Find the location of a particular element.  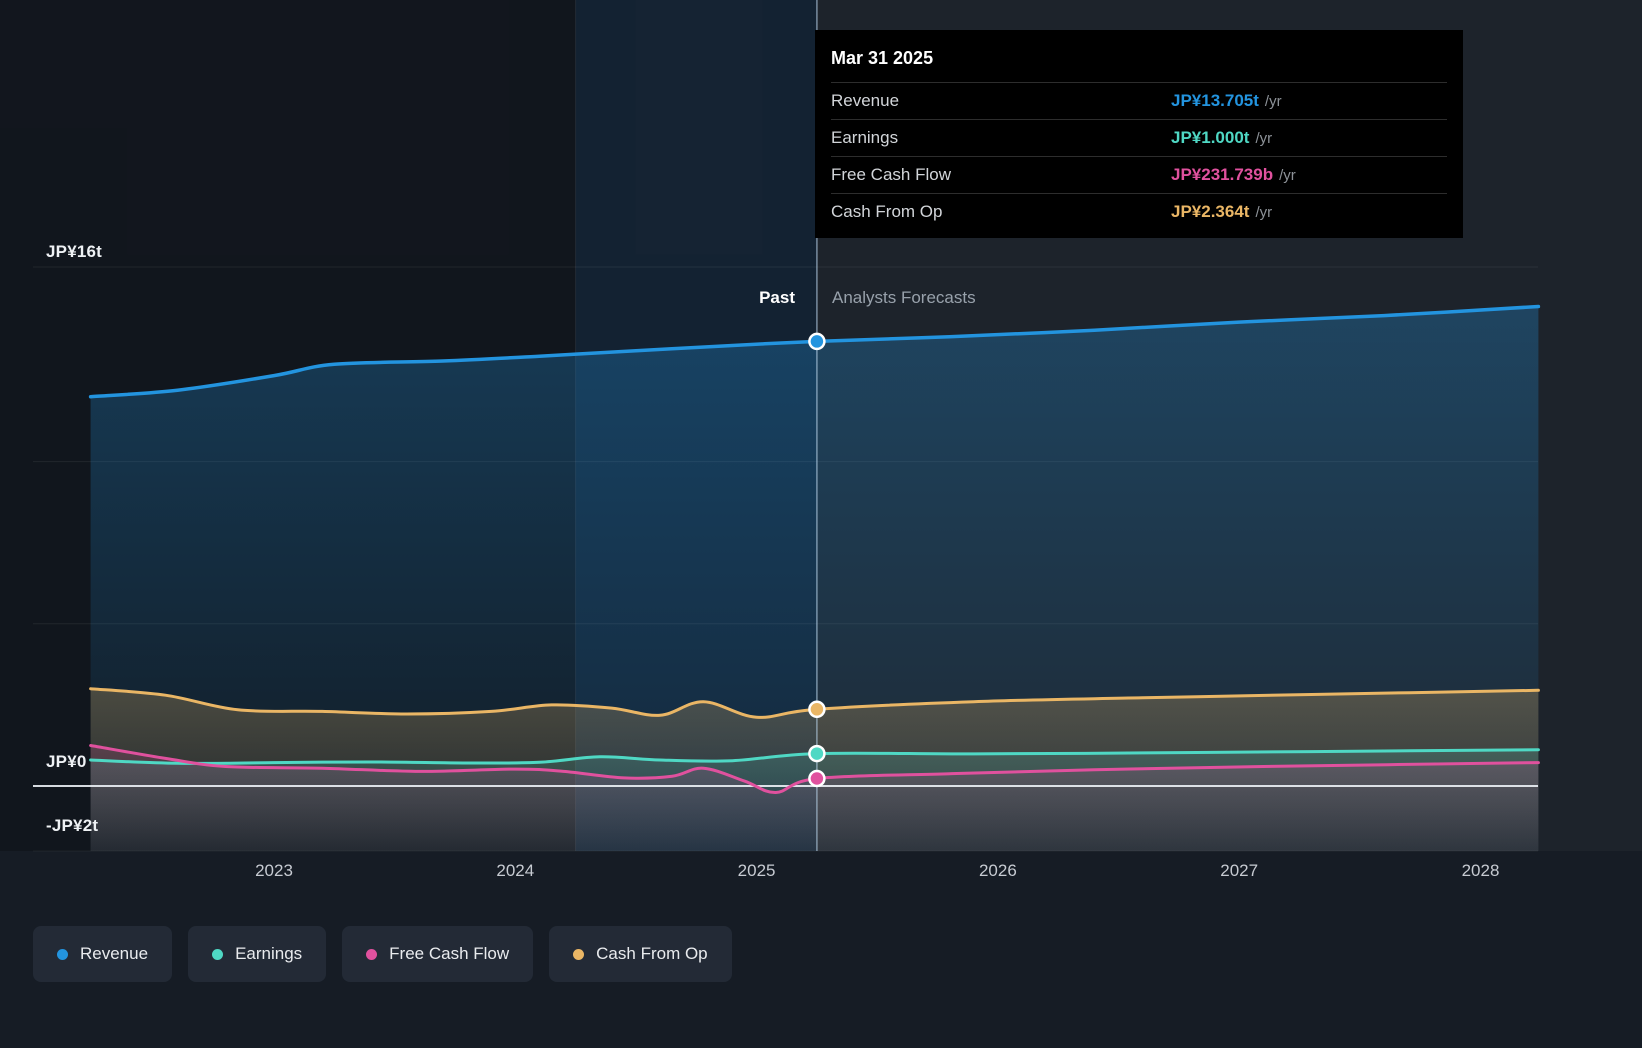

tooltip-row-value: JP¥13.705t is located at coordinates (1215, 100).